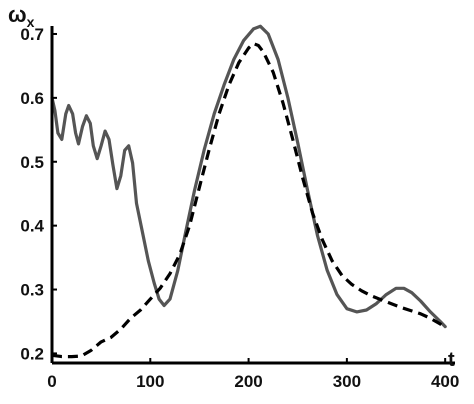  What do you see at coordinates (32, 98) in the screenshot?
I see `y-tick-label: 0.6` at bounding box center [32, 98].